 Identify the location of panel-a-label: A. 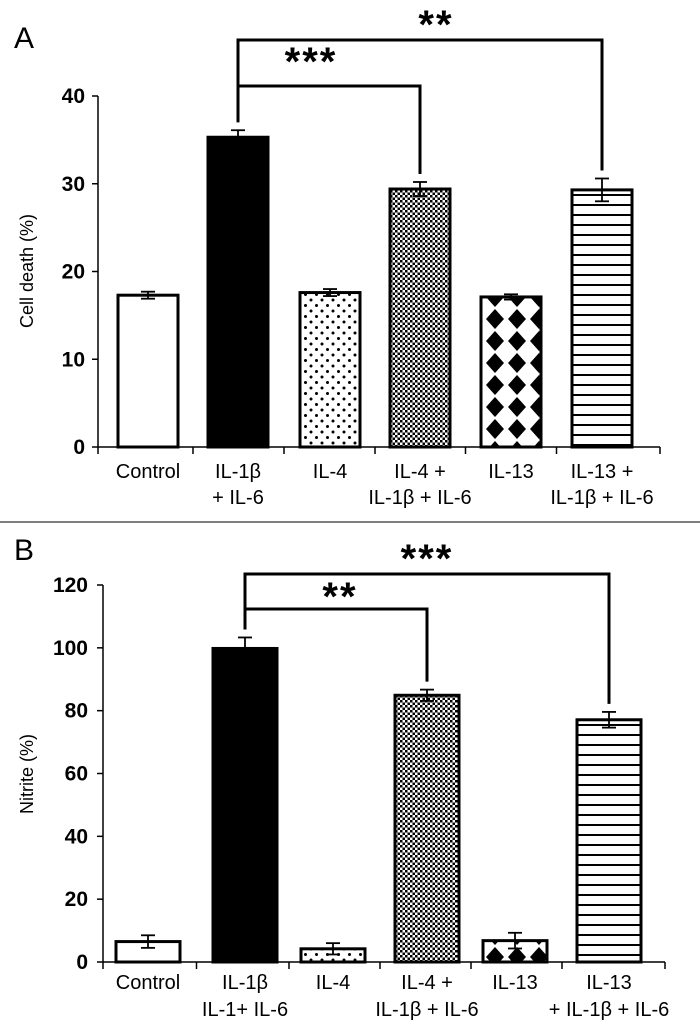
(24, 38).